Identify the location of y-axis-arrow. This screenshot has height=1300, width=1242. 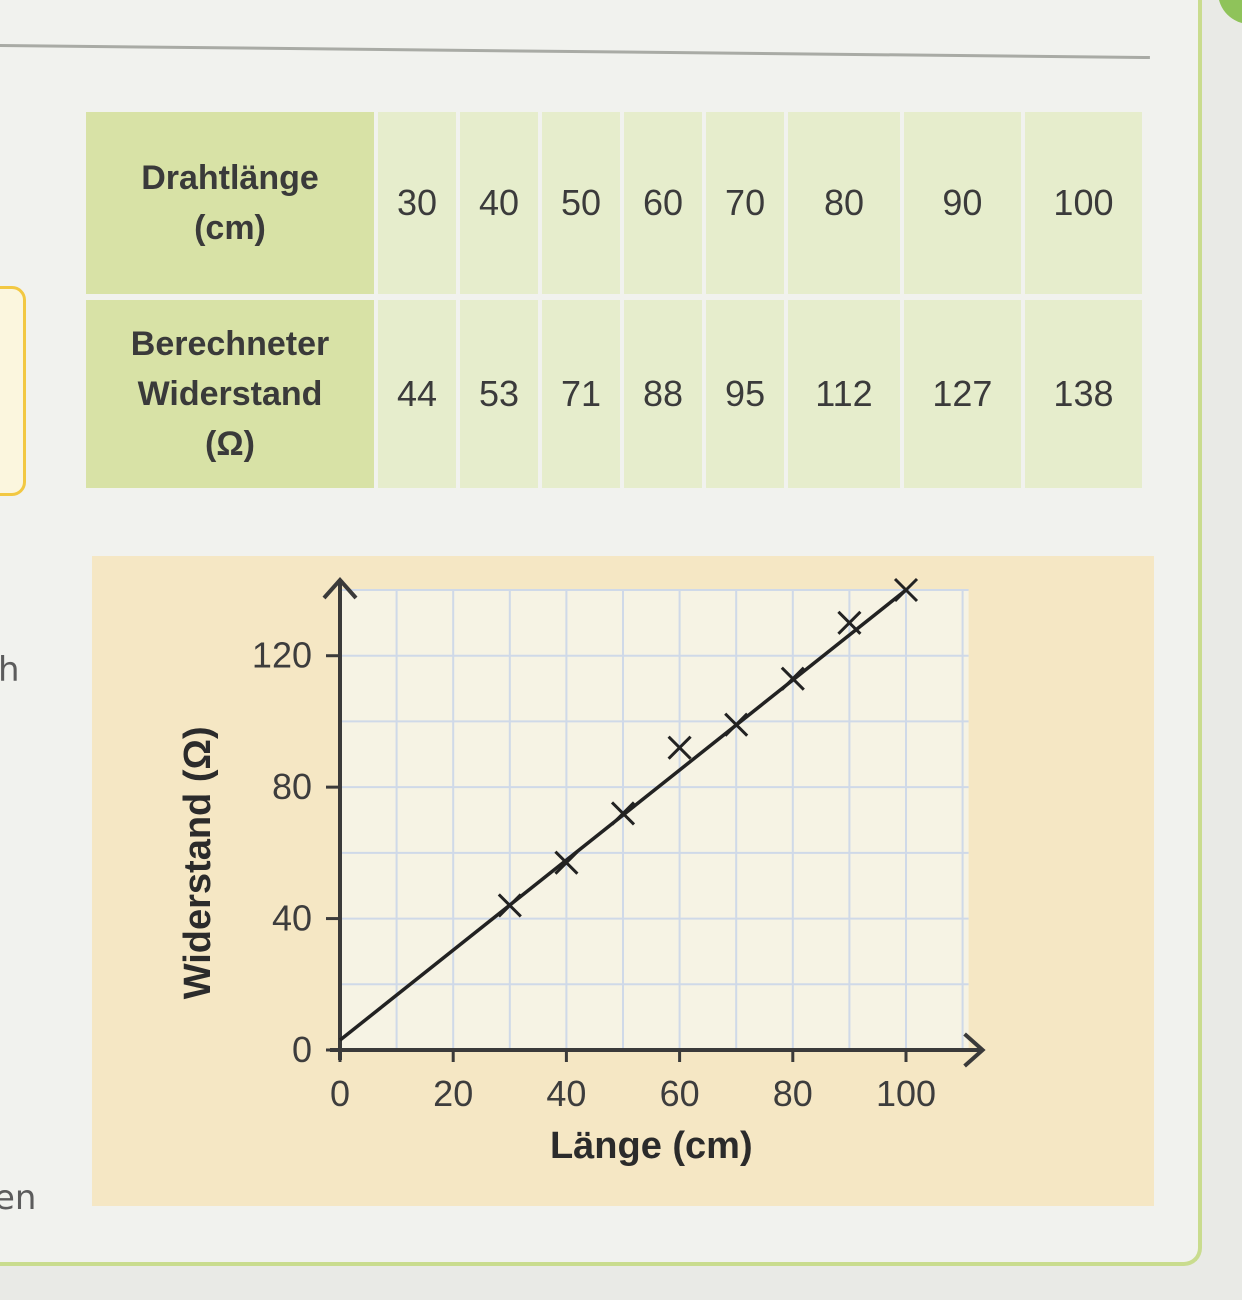
(340, 588).